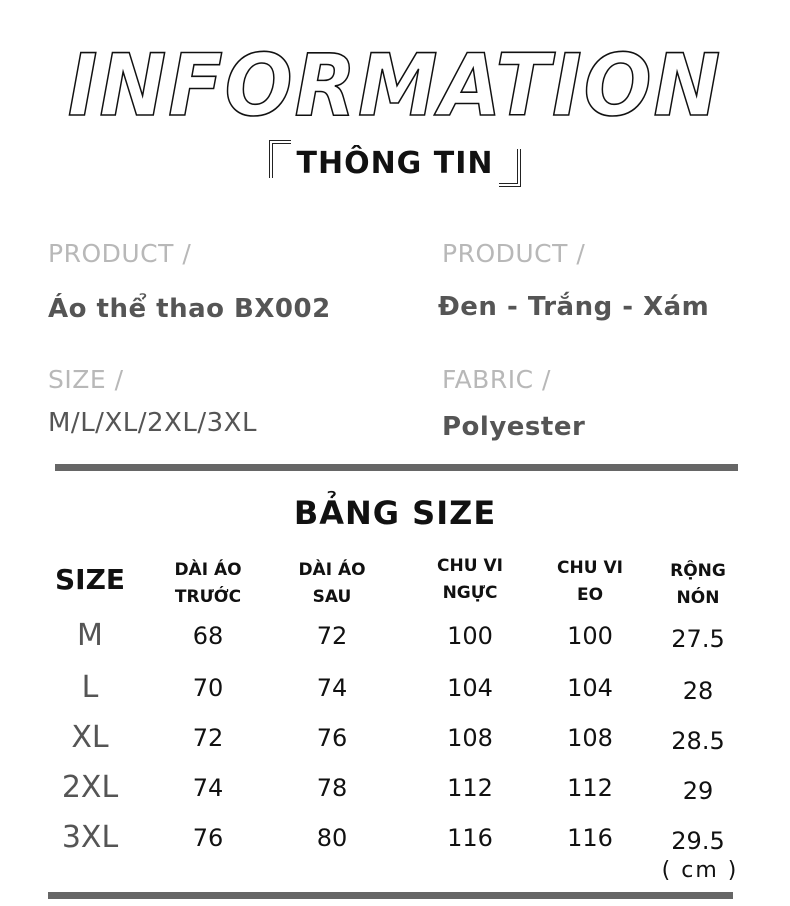  I want to click on column-header-line: SAU, so click(332, 597).